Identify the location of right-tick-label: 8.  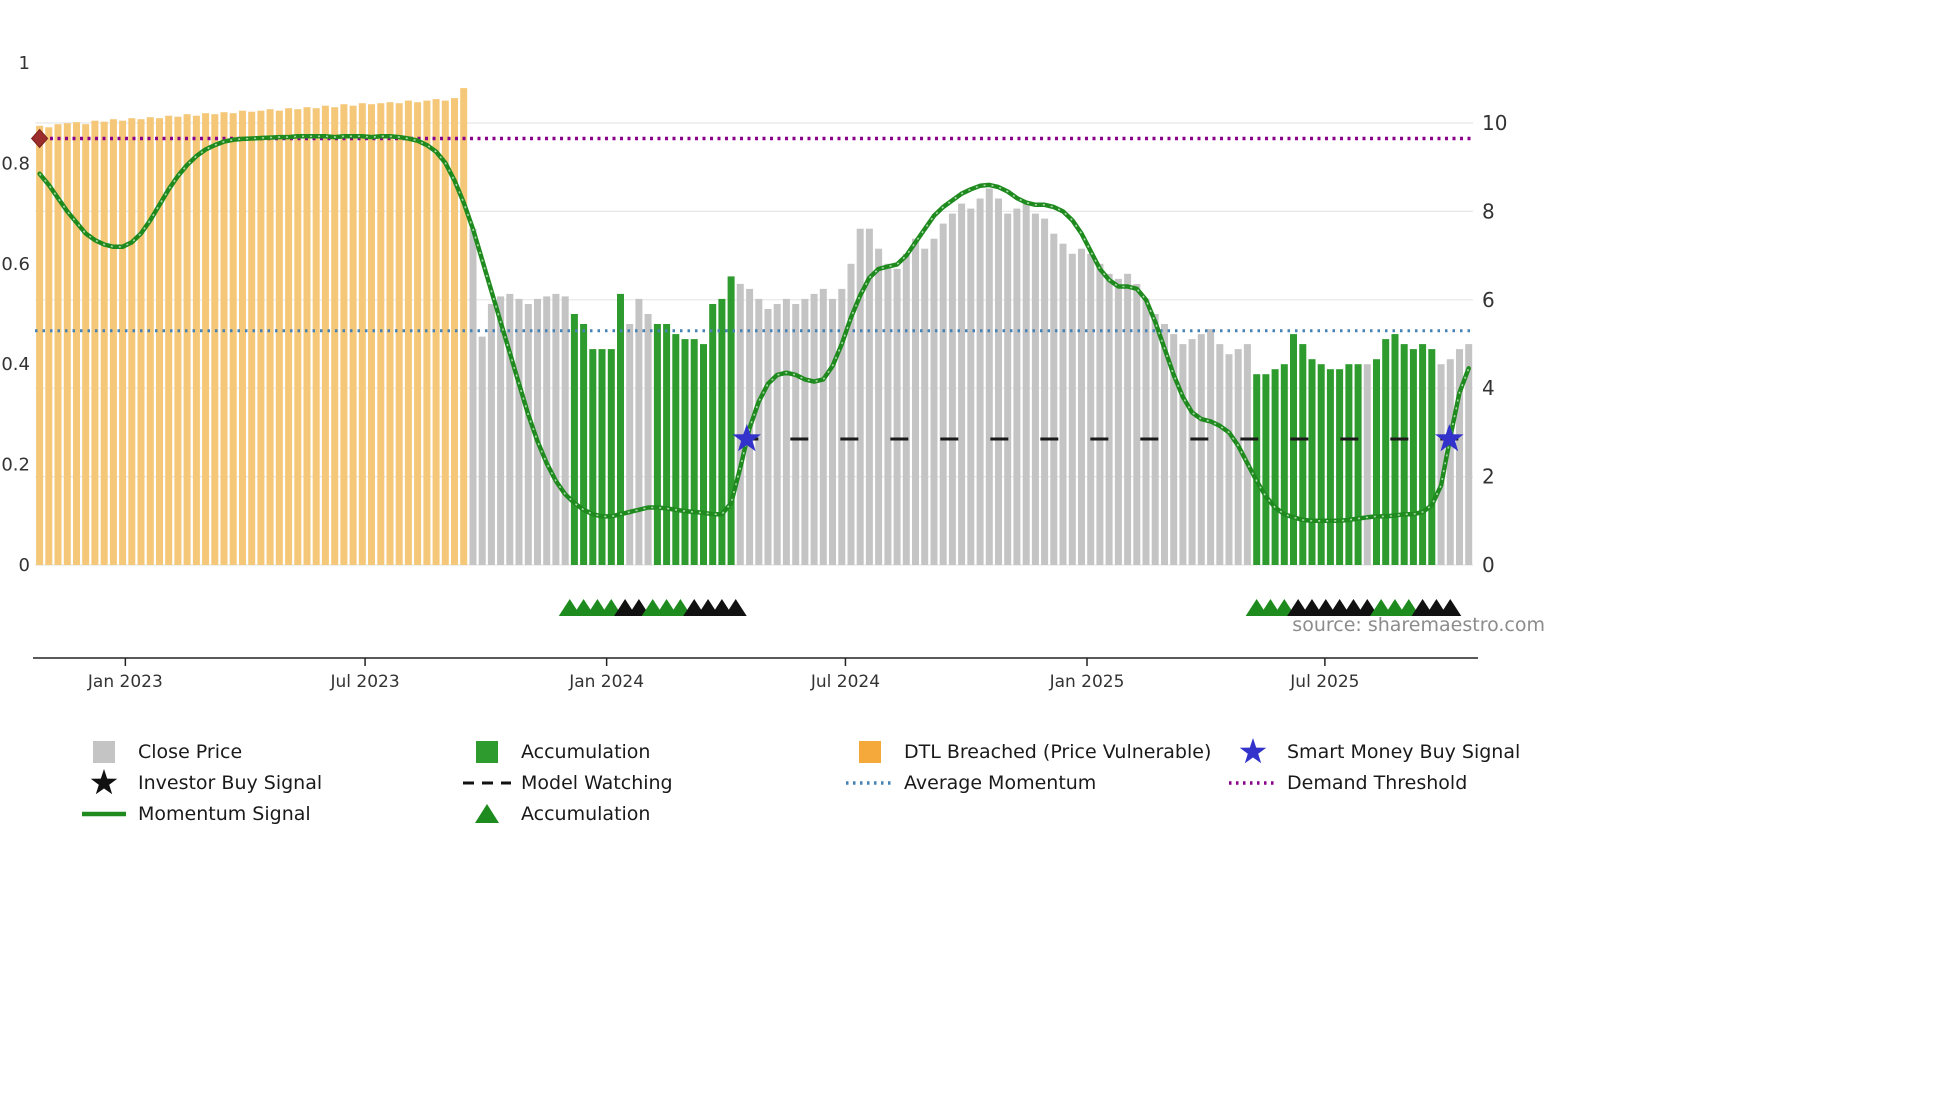
(1488, 211).